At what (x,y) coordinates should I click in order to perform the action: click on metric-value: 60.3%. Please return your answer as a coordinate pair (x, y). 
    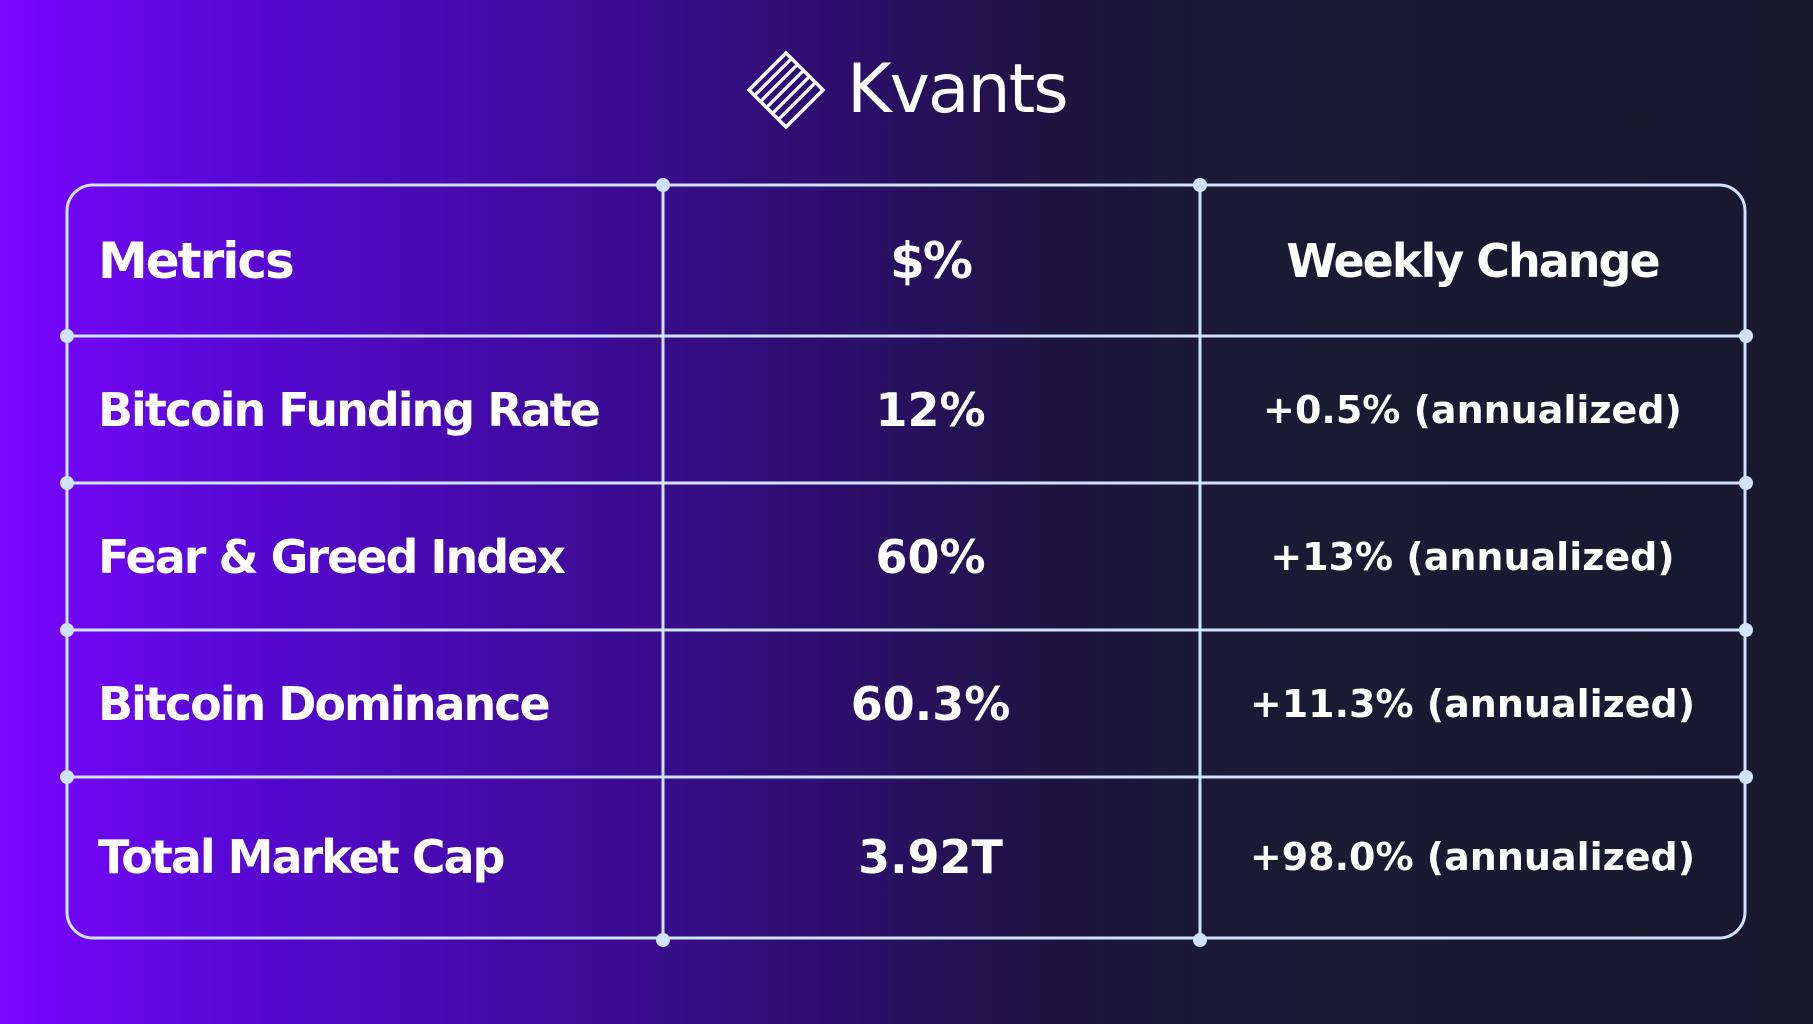
    Looking at the image, I should click on (930, 703).